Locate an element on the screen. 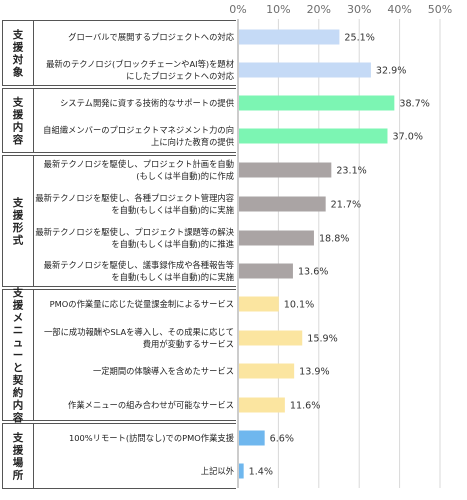  group-label: 支援内容 is located at coordinates (18, 120).